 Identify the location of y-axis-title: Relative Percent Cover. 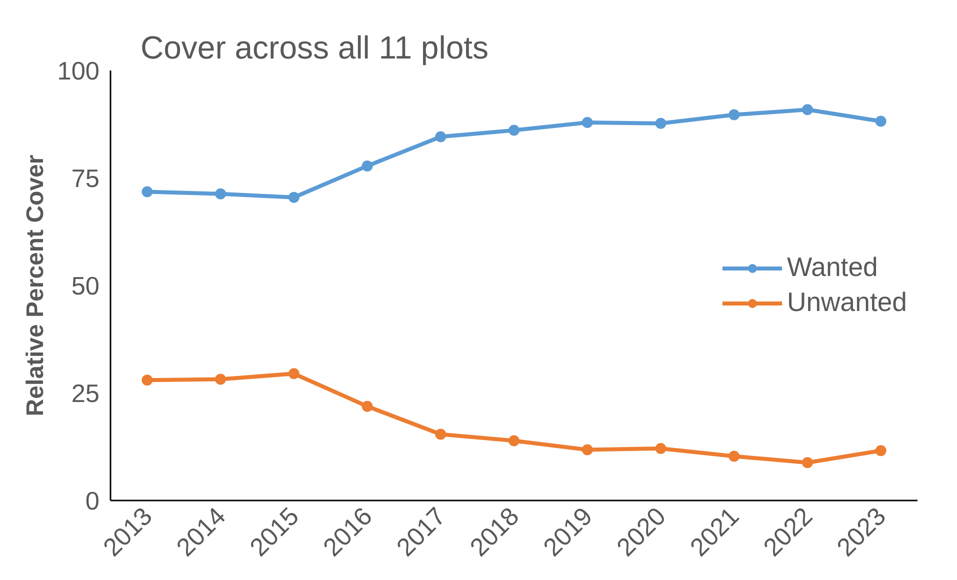
(36, 285).